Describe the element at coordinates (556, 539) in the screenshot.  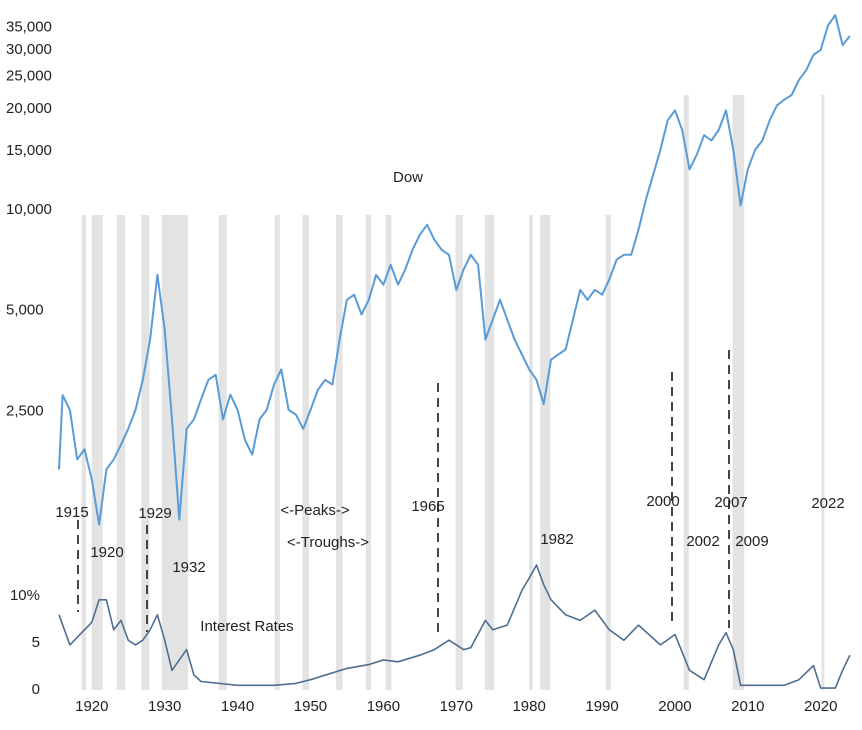
I see `annotation: 1982` at that location.